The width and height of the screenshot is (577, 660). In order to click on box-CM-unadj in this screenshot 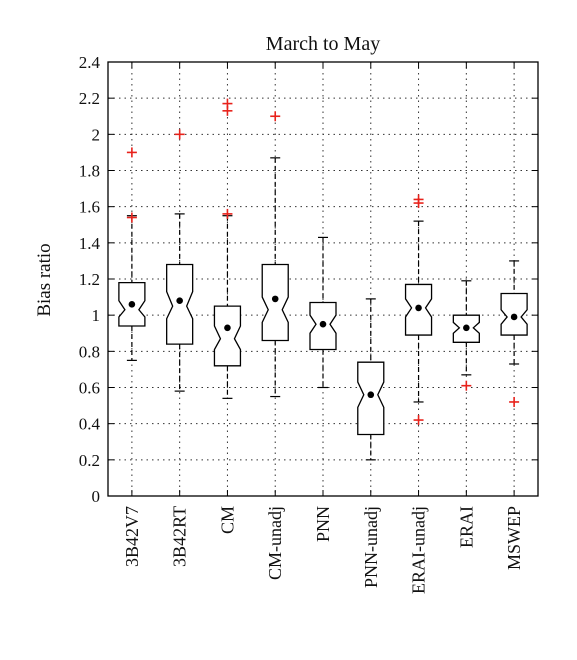, I will do `click(275, 254)`.